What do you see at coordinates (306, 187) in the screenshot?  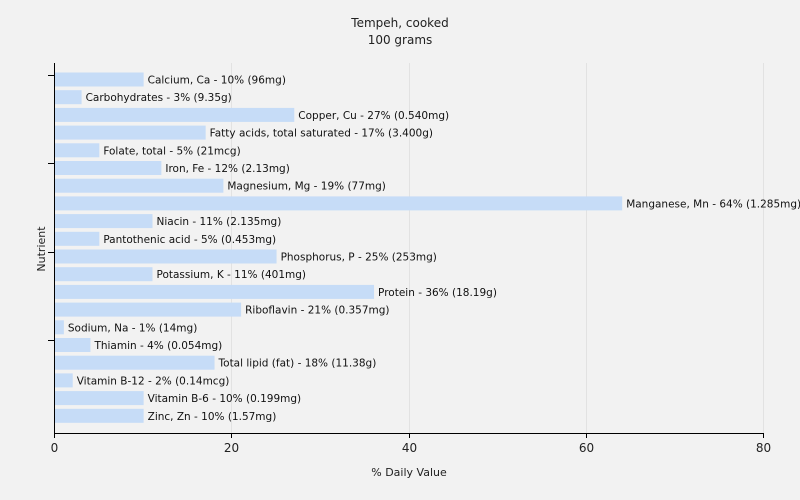 I see `bar-label-6: Magnesium, Mg - 19% (77mg)` at bounding box center [306, 187].